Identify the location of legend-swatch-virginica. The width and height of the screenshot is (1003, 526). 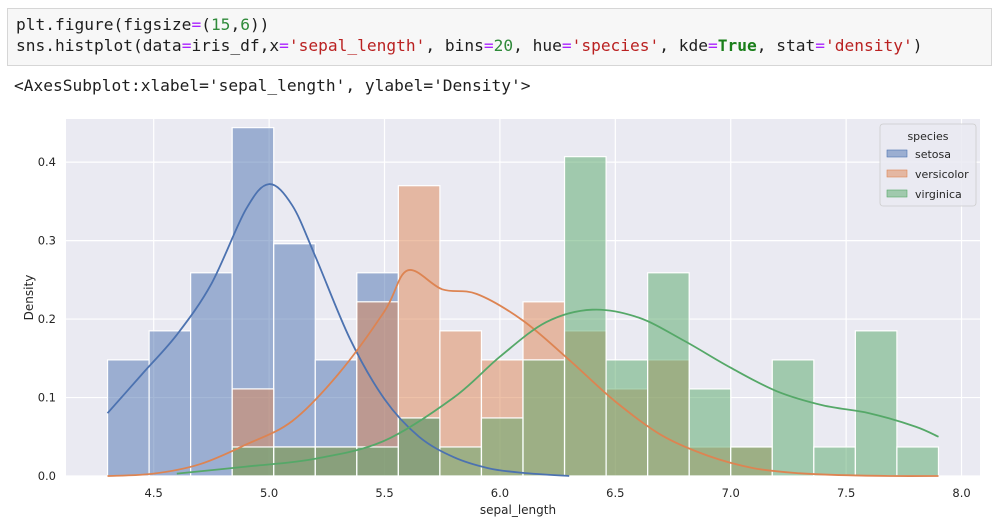
(897, 193).